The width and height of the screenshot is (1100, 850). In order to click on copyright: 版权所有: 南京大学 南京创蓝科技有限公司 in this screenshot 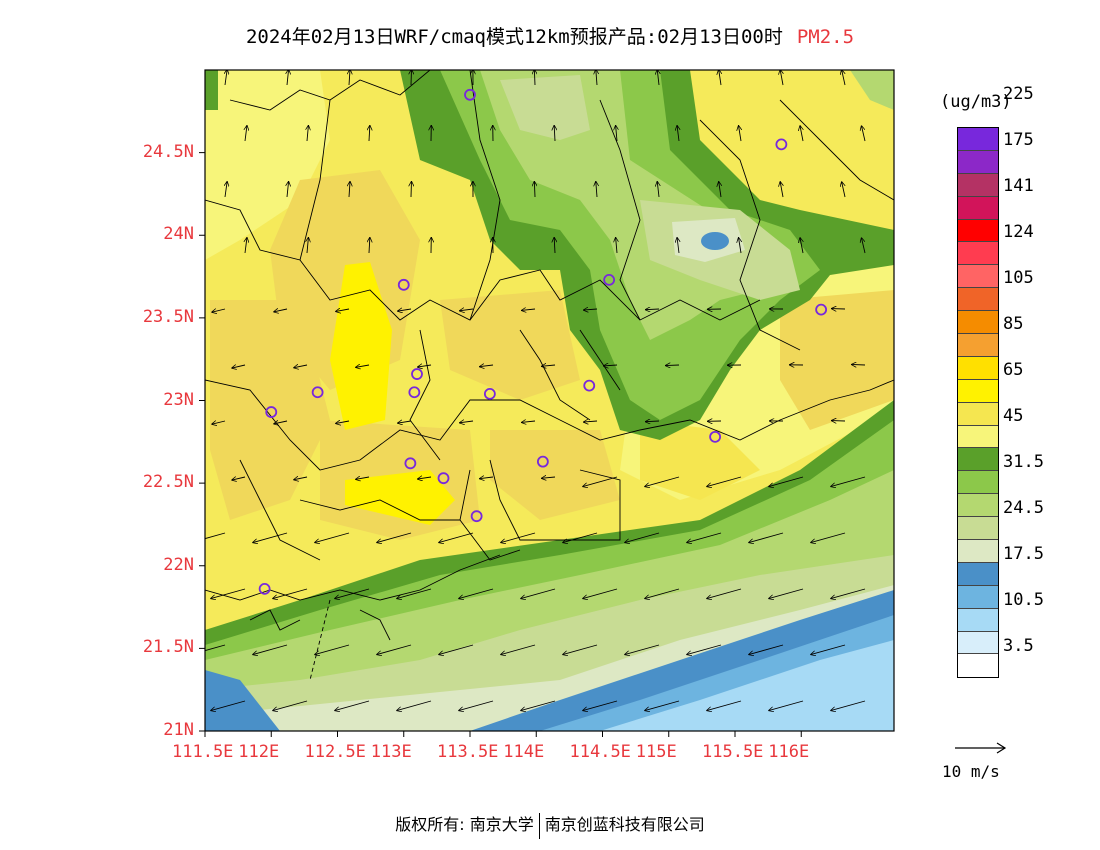, I will do `click(550, 825)`.